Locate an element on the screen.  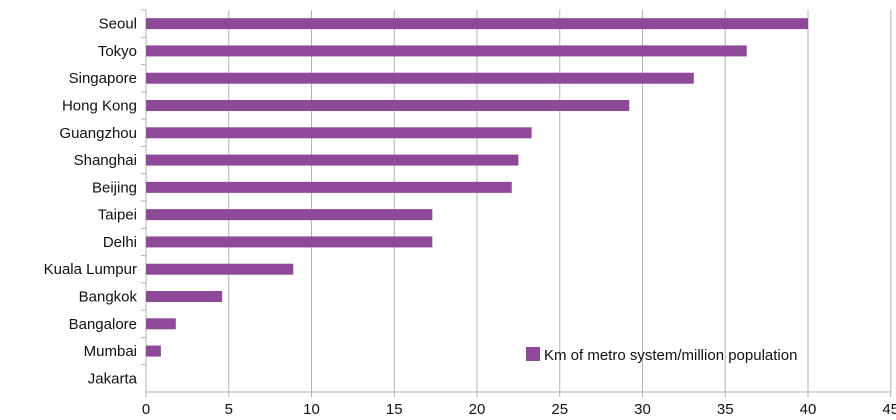
y-tick-label: Jakarta is located at coordinates (113, 378).